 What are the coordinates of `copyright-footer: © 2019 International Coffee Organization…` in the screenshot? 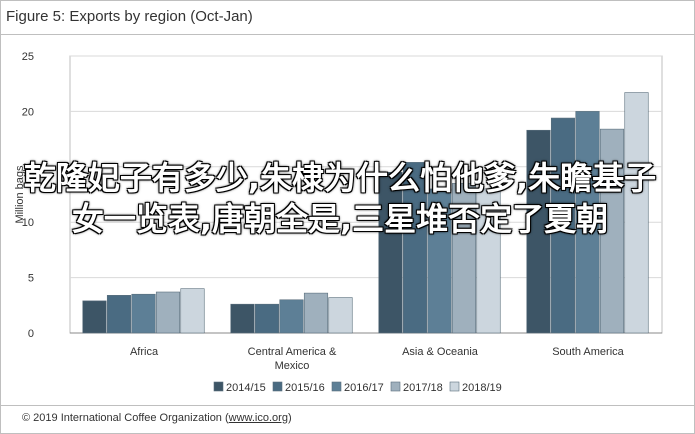 It's located at (157, 418).